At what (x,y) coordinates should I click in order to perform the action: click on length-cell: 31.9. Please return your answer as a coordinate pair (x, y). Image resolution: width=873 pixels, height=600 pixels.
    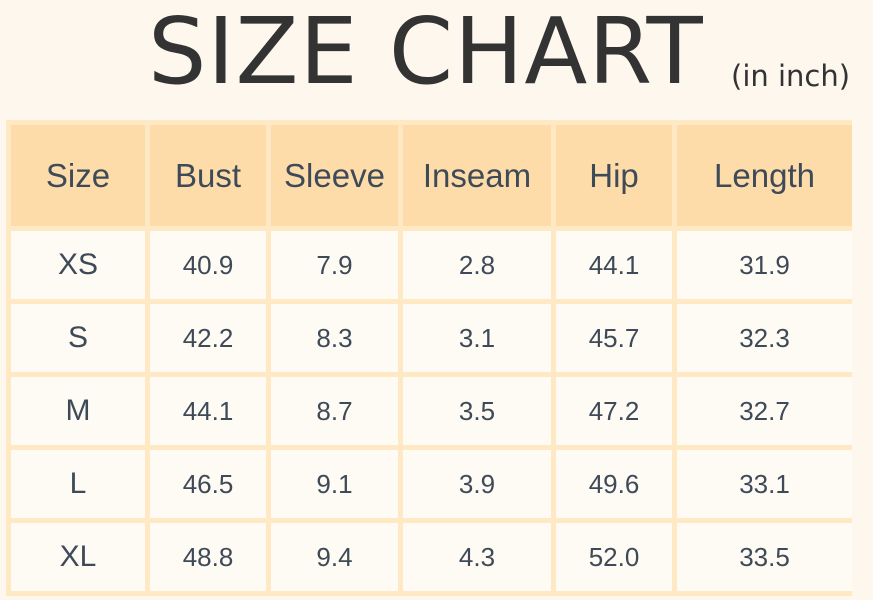
    Looking at the image, I should click on (764, 265).